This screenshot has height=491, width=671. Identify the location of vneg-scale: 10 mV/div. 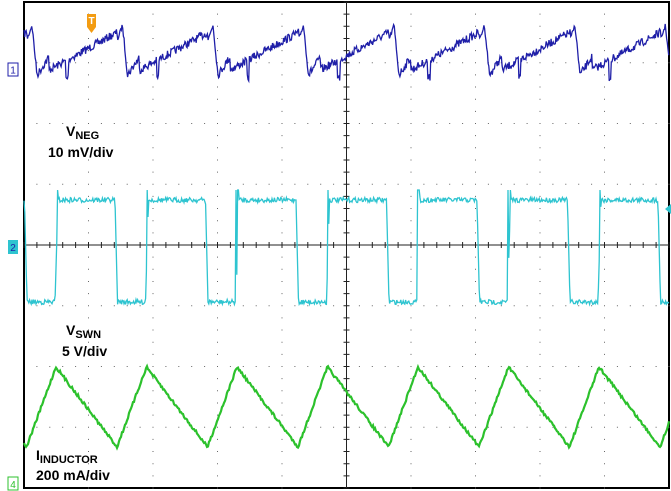
(80, 152).